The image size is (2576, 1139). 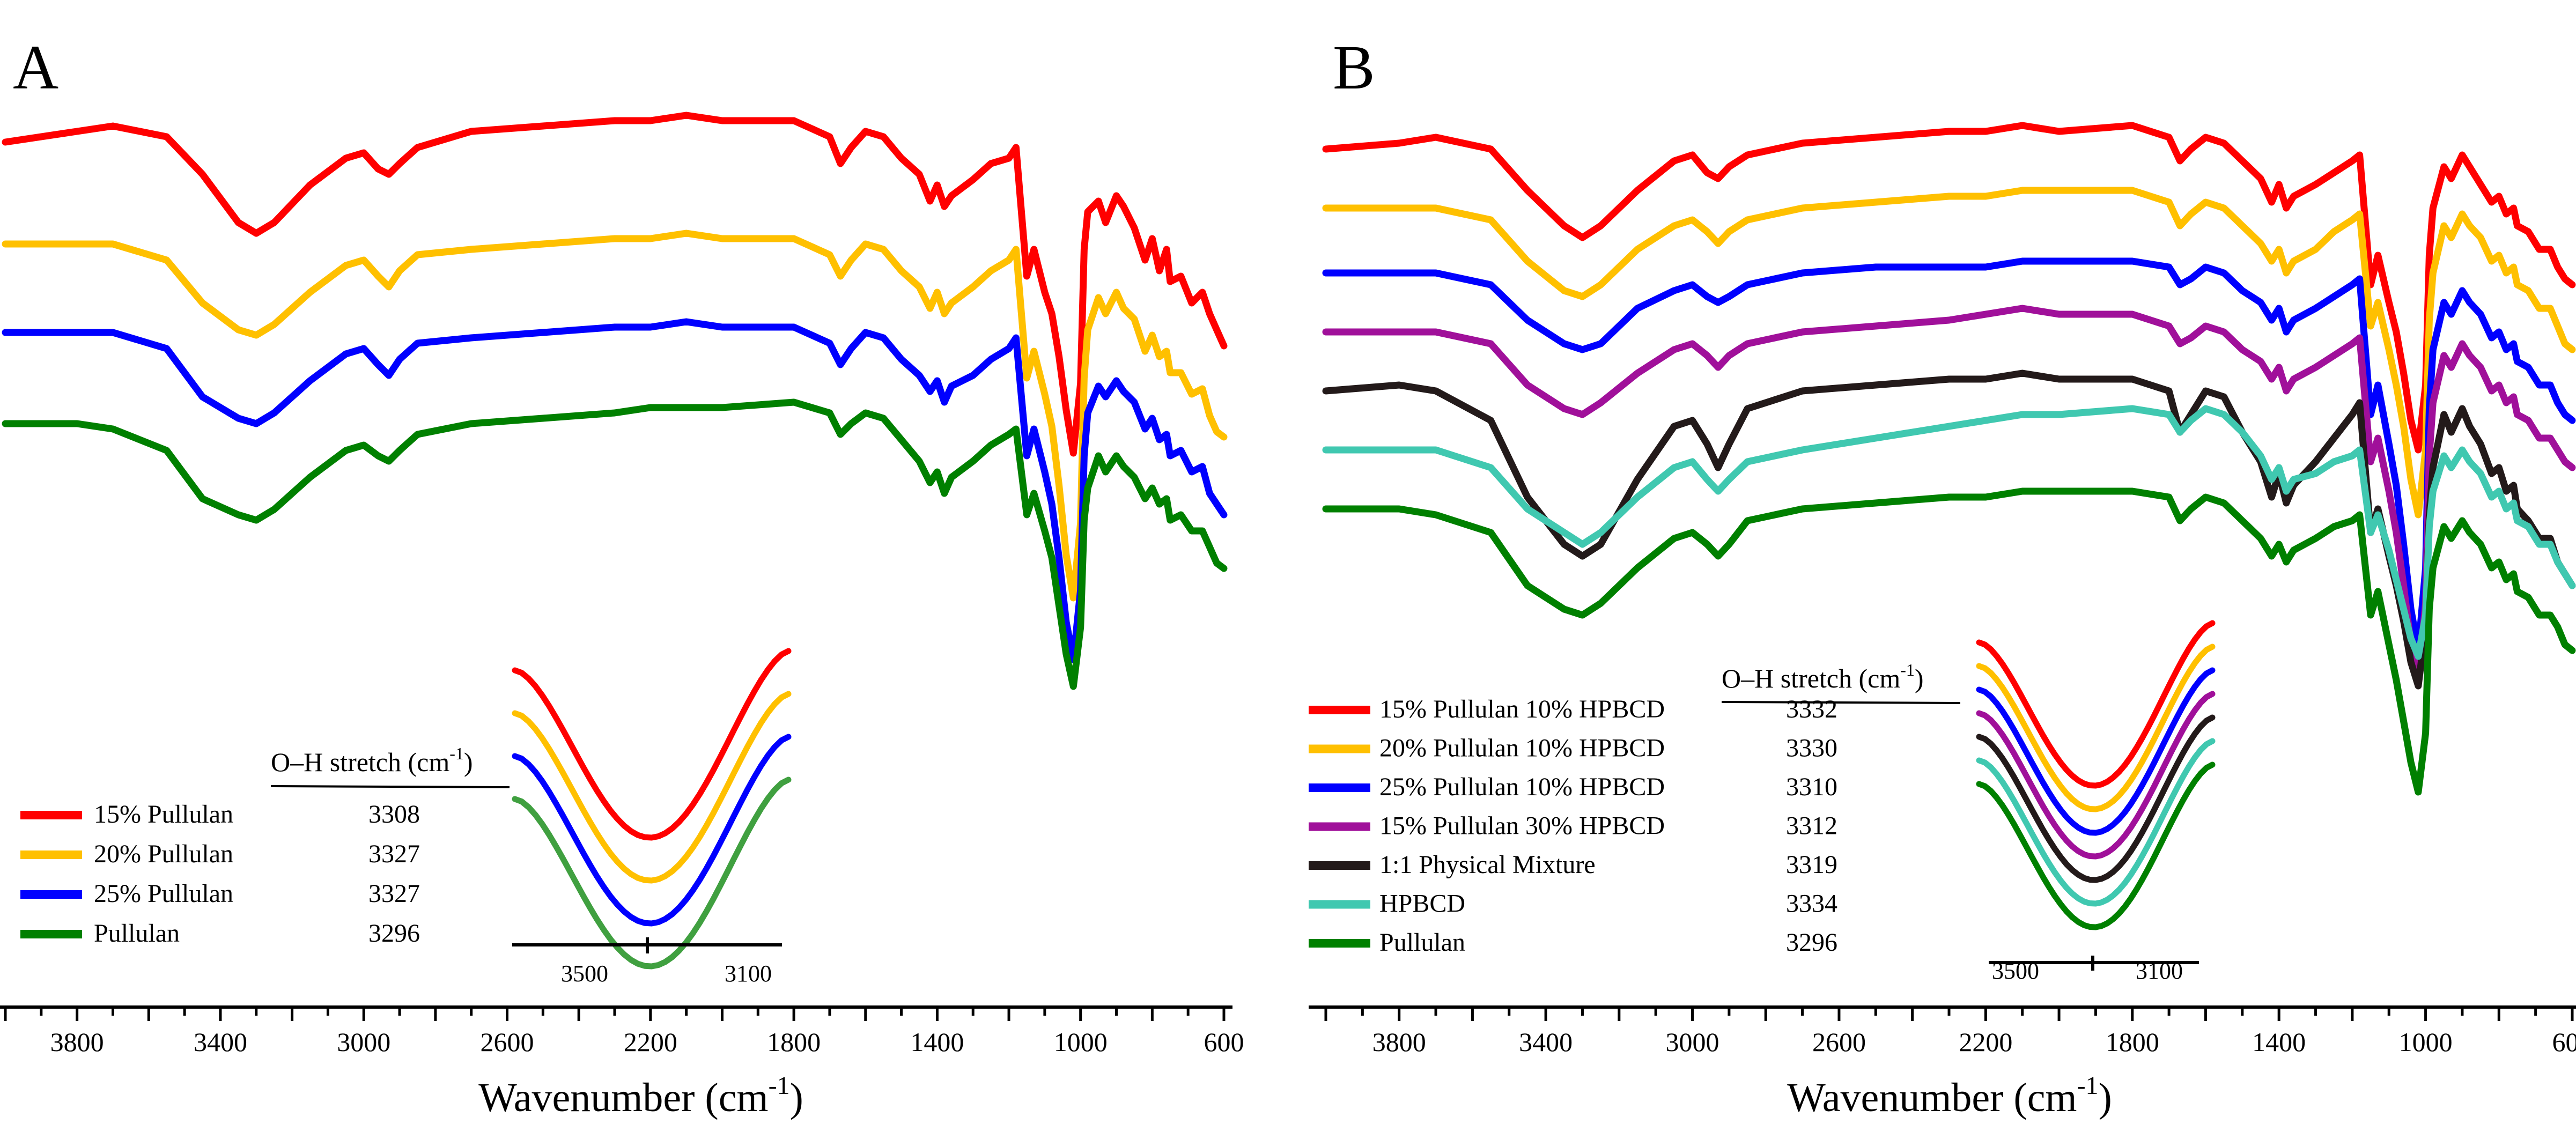 I want to click on legend-label: 20% Pullulan, so click(x=163, y=854).